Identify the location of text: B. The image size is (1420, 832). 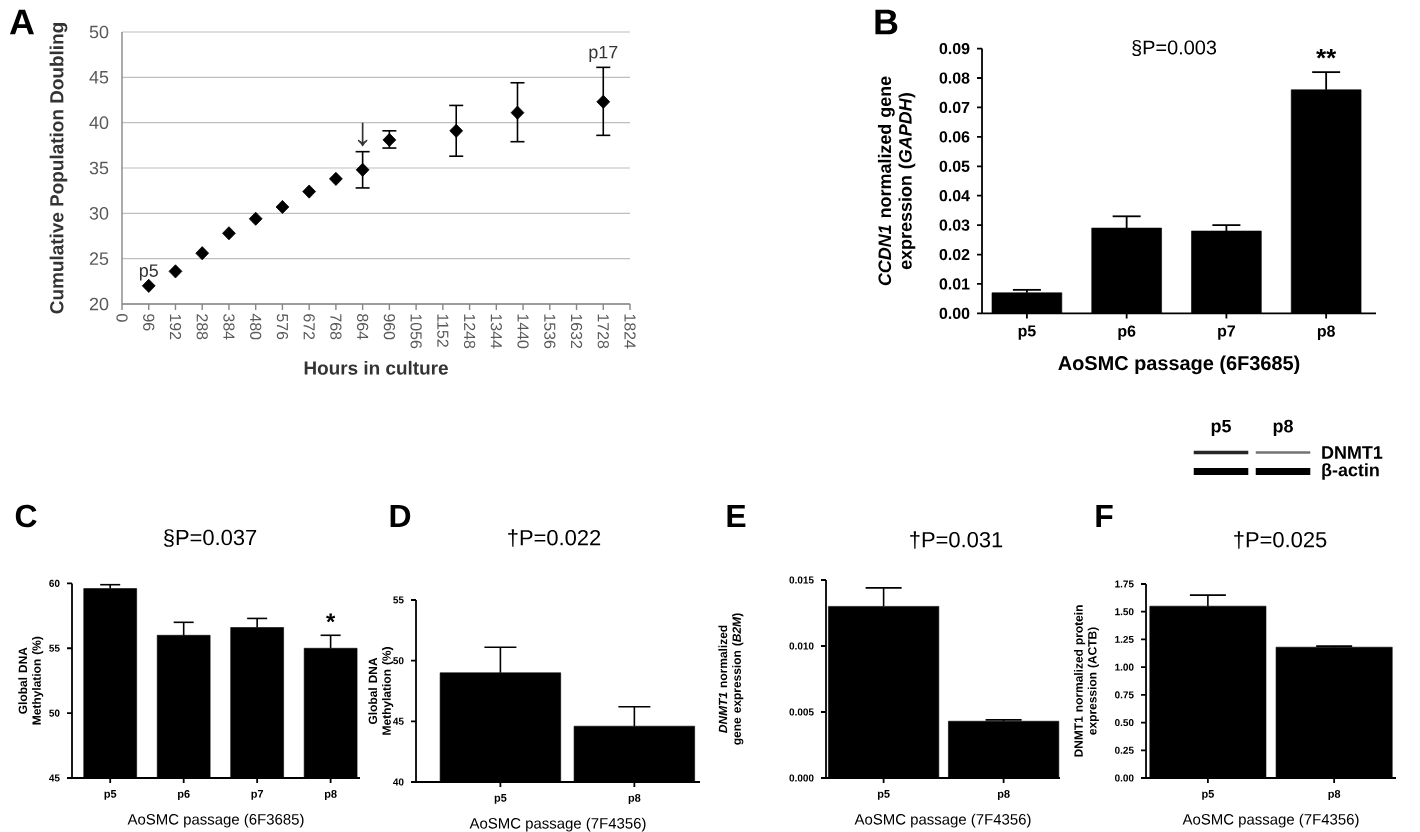
(886, 22).